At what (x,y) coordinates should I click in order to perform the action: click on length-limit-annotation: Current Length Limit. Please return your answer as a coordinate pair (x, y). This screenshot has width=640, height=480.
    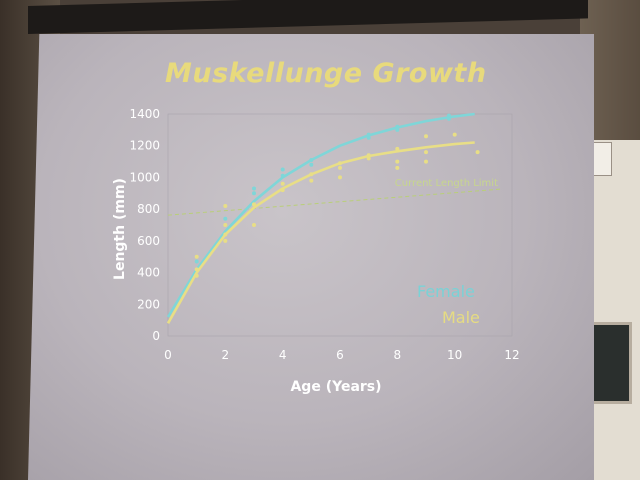
    Looking at the image, I should click on (334, 197).